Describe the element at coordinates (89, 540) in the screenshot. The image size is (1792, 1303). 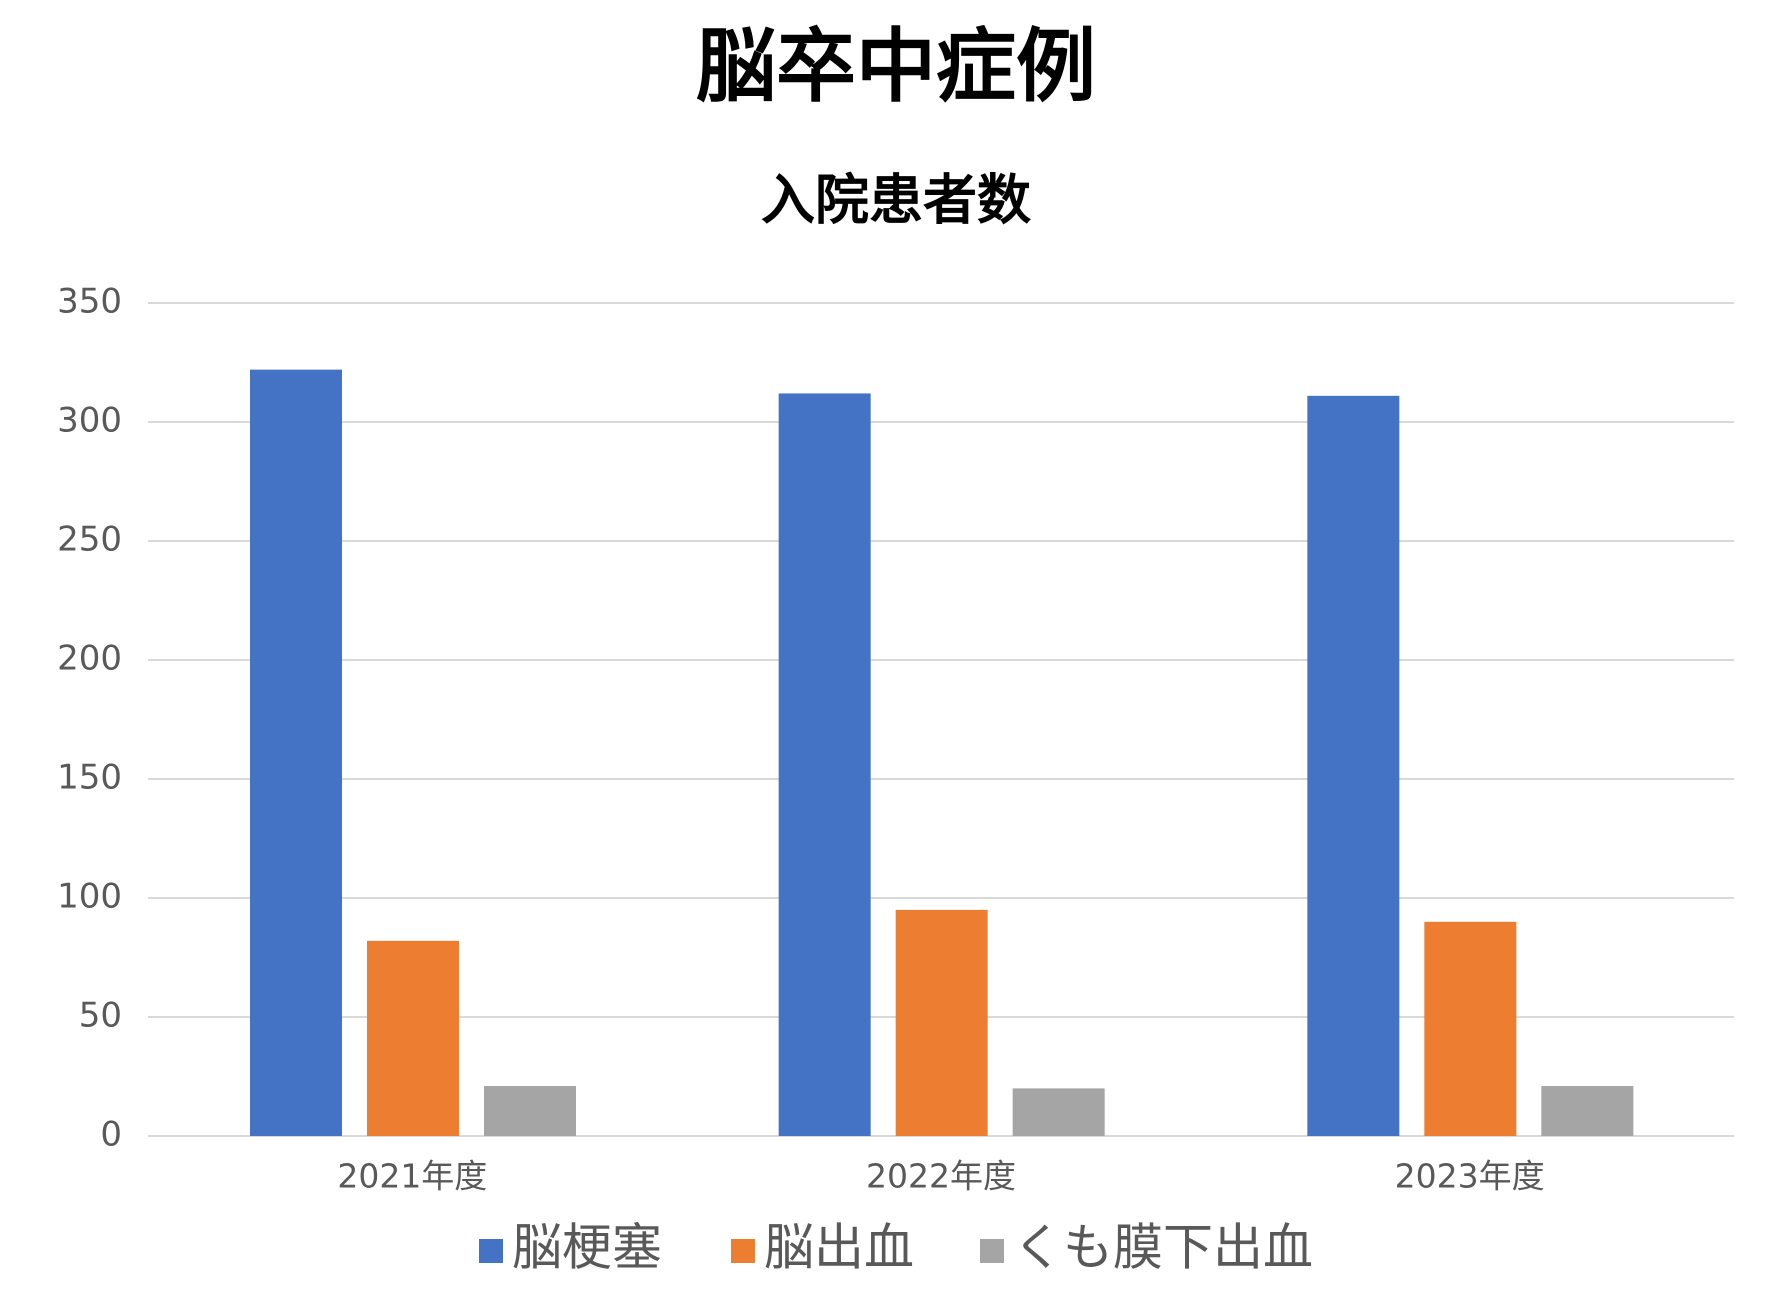
I see `y-tick-label: 250` at that location.